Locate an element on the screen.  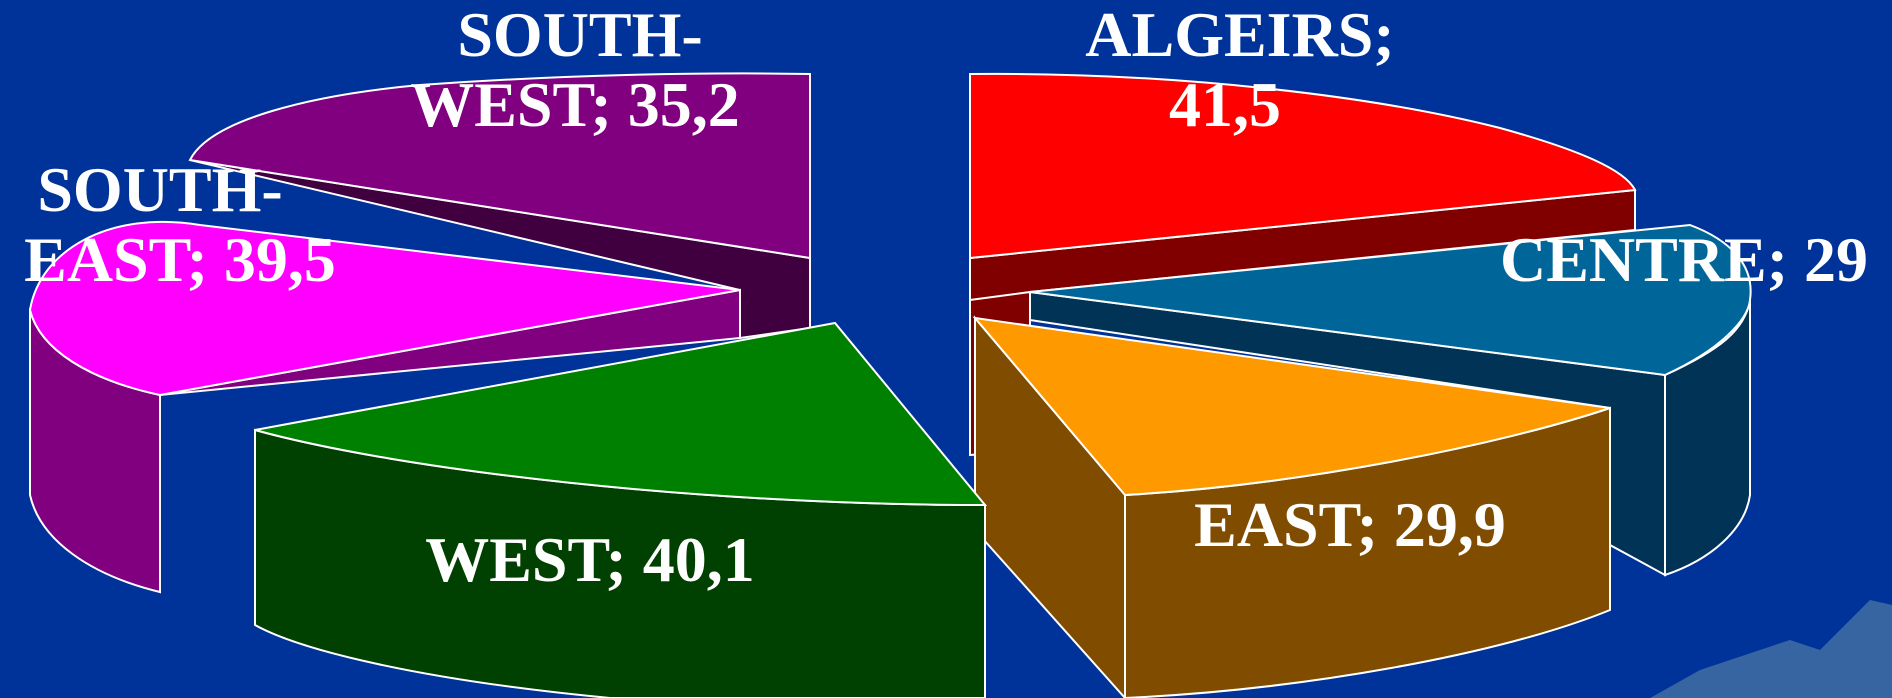
label-west: WEST; 40,1 is located at coordinates (590, 560).